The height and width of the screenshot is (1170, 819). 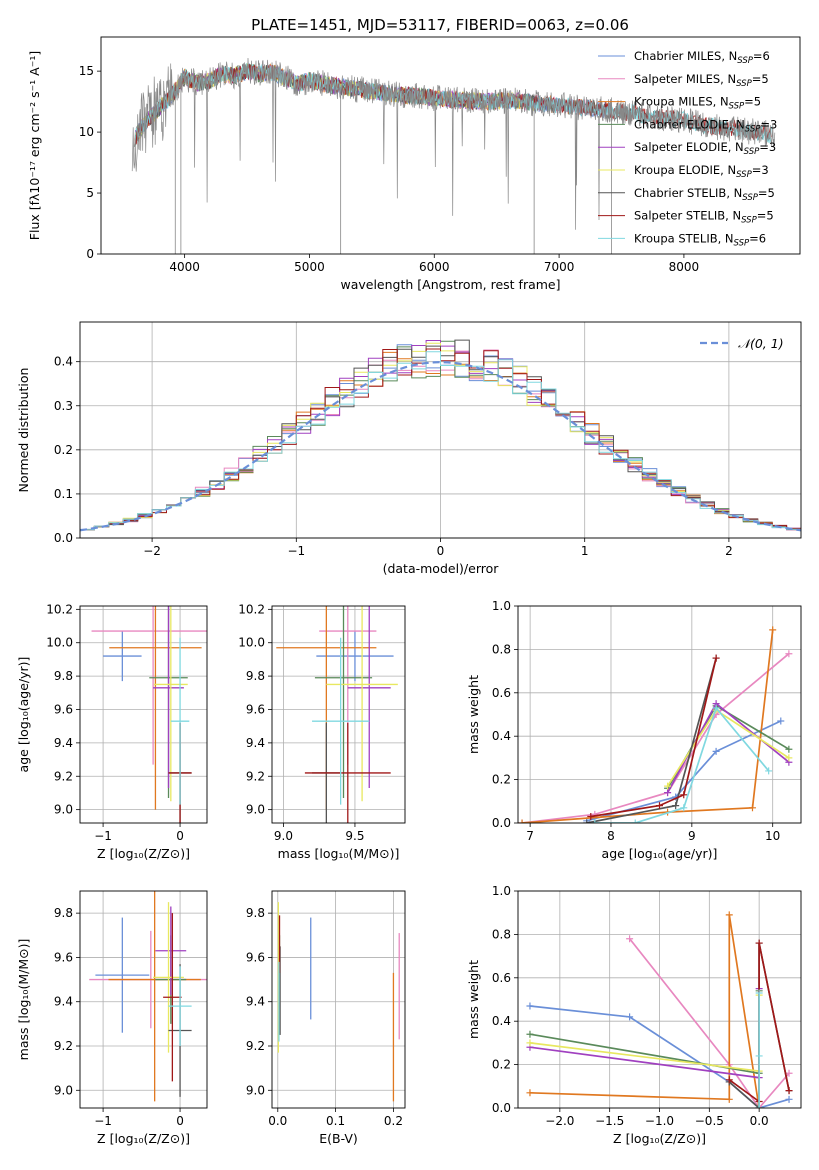 What do you see at coordinates (692, 836) in the screenshot?
I see `x-tick-label: 9` at bounding box center [692, 836].